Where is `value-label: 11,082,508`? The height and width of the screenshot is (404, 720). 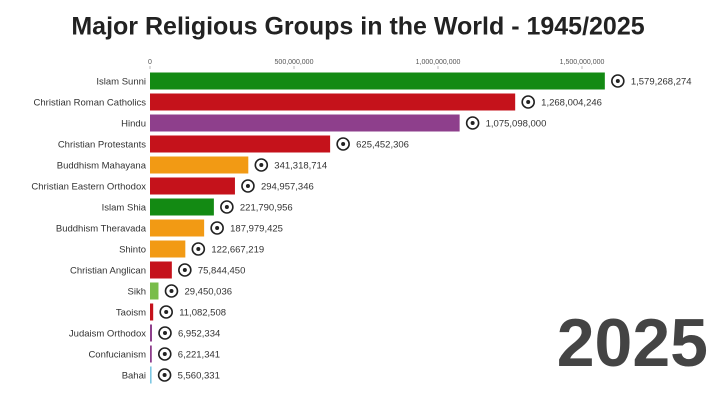 value-label: 11,082,508 is located at coordinates (202, 313).